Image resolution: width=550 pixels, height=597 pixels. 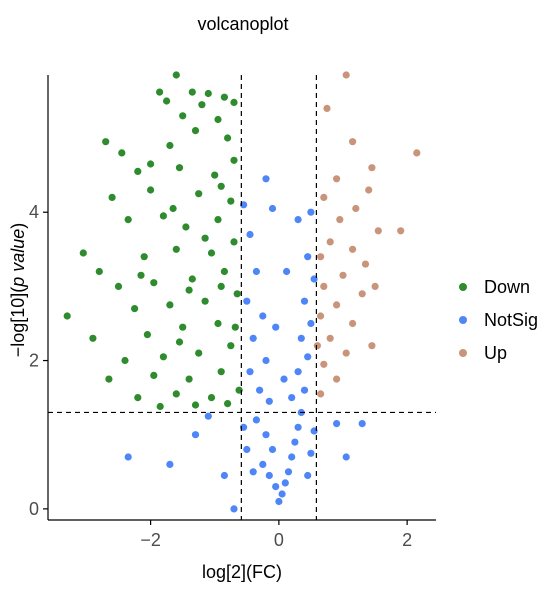 I want to click on legend-label-down: Down, so click(x=507, y=287).